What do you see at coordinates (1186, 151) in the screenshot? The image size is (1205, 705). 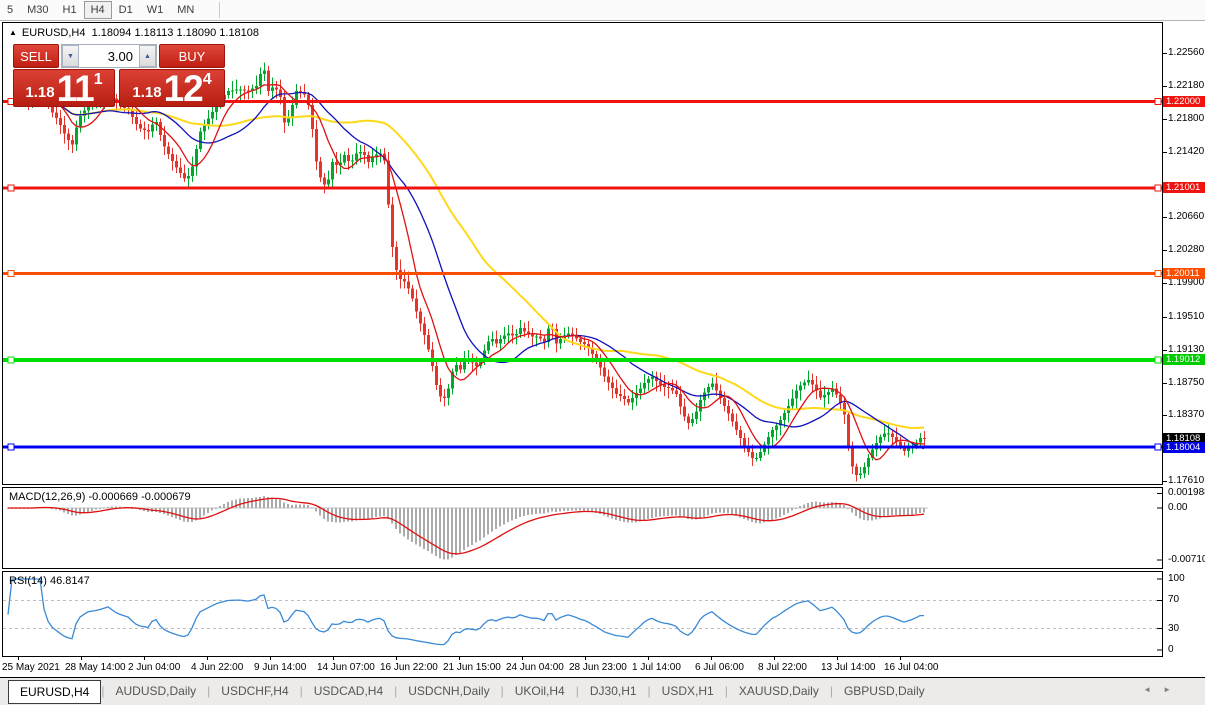 I see `price-tick-label: 1.21420` at bounding box center [1186, 151].